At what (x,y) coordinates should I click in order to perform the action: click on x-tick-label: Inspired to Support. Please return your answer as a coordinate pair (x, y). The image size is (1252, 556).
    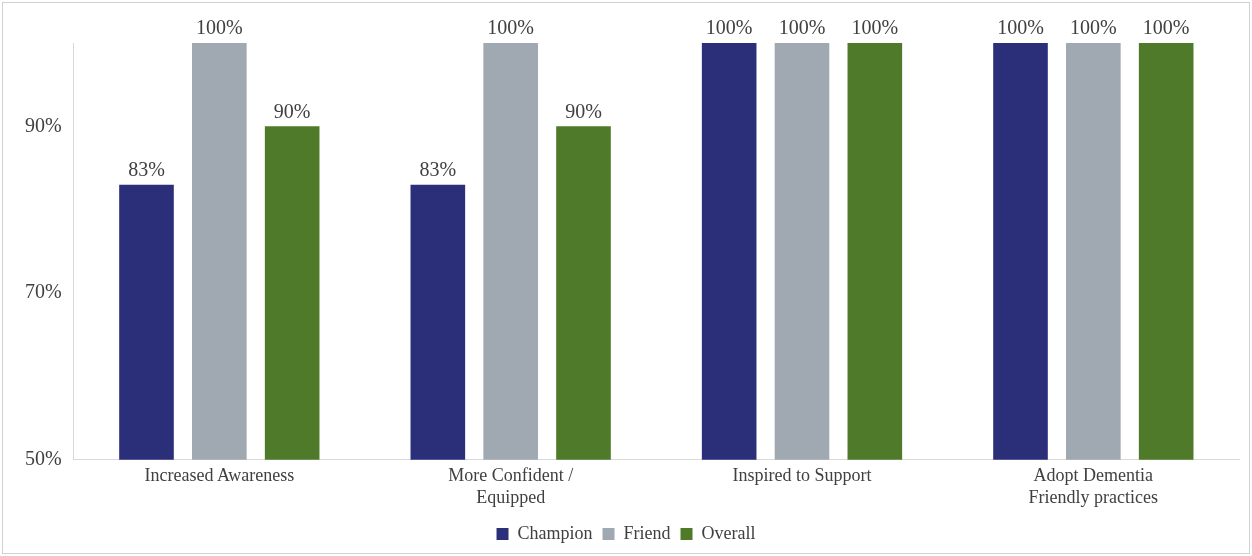
    Looking at the image, I should click on (802, 475).